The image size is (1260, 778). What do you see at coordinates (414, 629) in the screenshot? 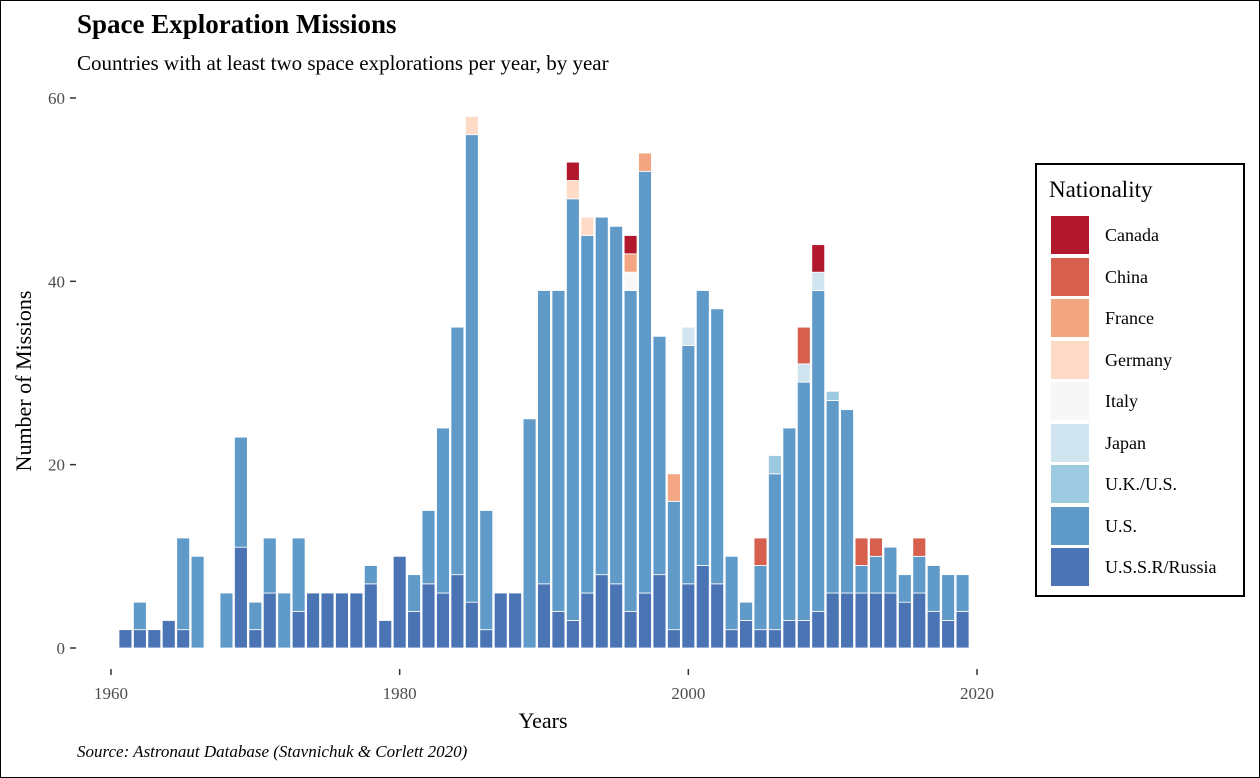
I see `bar-u-s-s-r-russia-1981` at bounding box center [414, 629].